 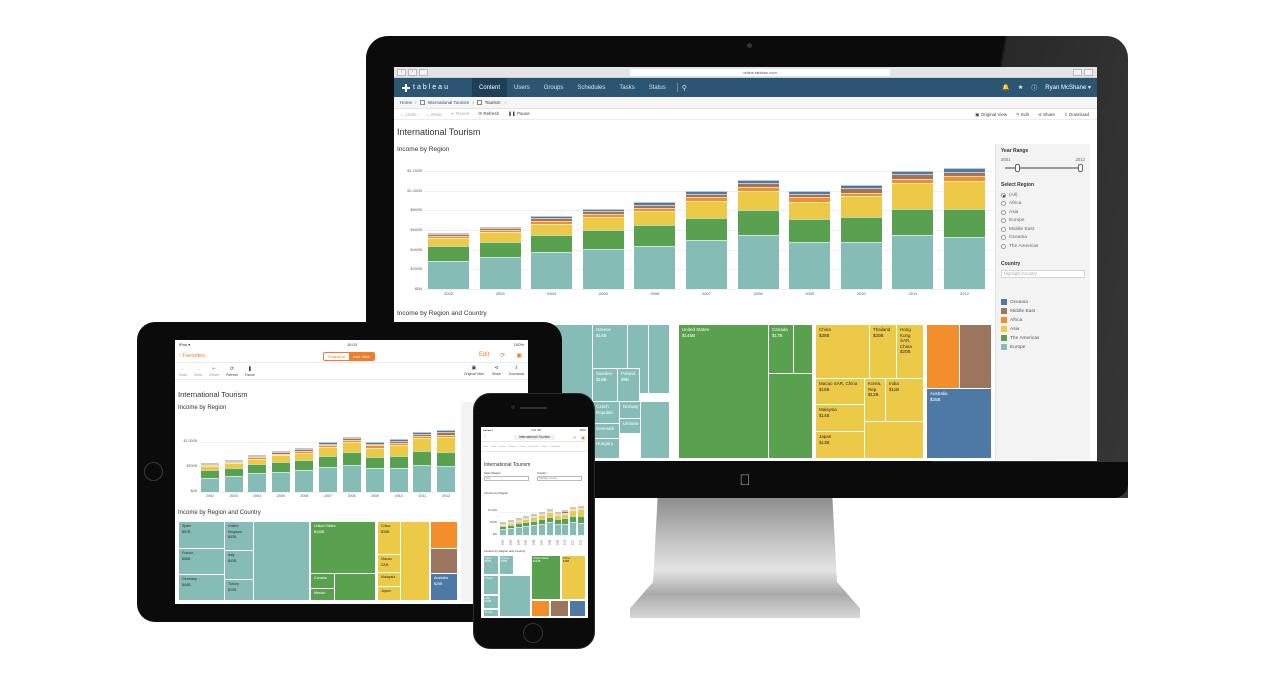 What do you see at coordinates (1022, 114) in the screenshot?
I see `edit-button: ✎ Edit` at bounding box center [1022, 114].